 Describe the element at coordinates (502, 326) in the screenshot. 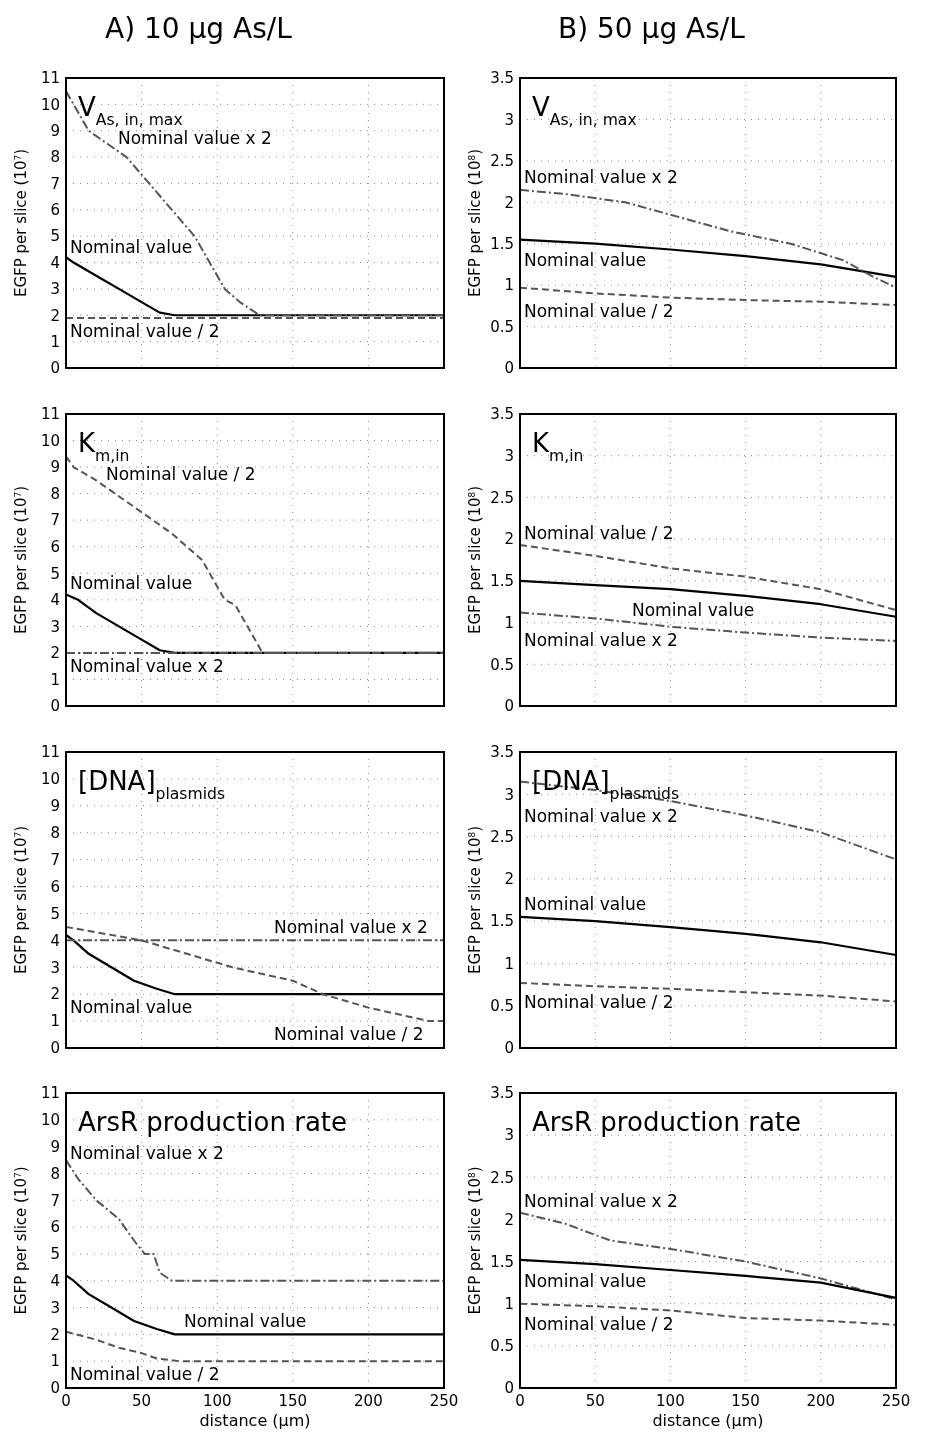

I see `y-tick-label: 0.5` at that location.